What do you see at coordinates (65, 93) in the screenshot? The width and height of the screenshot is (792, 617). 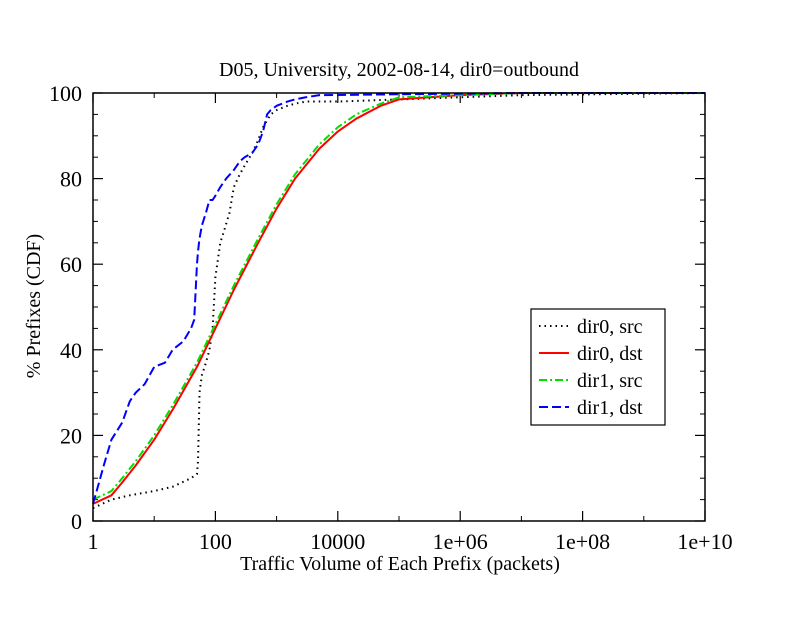 I see `y-tick-label: 100` at bounding box center [65, 93].